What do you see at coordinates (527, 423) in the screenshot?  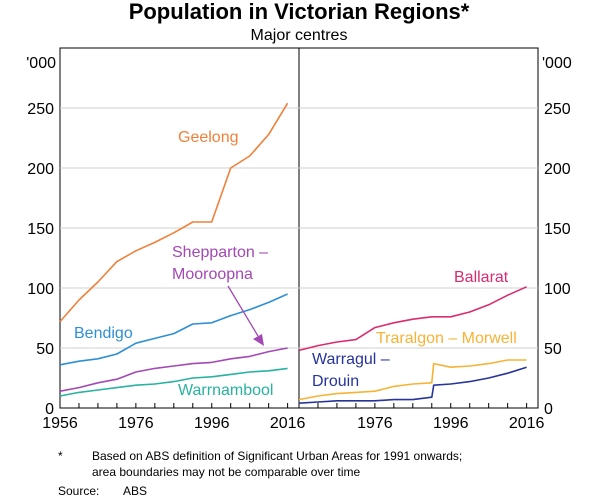 I see `x-tick-right-2016: 2016` at bounding box center [527, 423].